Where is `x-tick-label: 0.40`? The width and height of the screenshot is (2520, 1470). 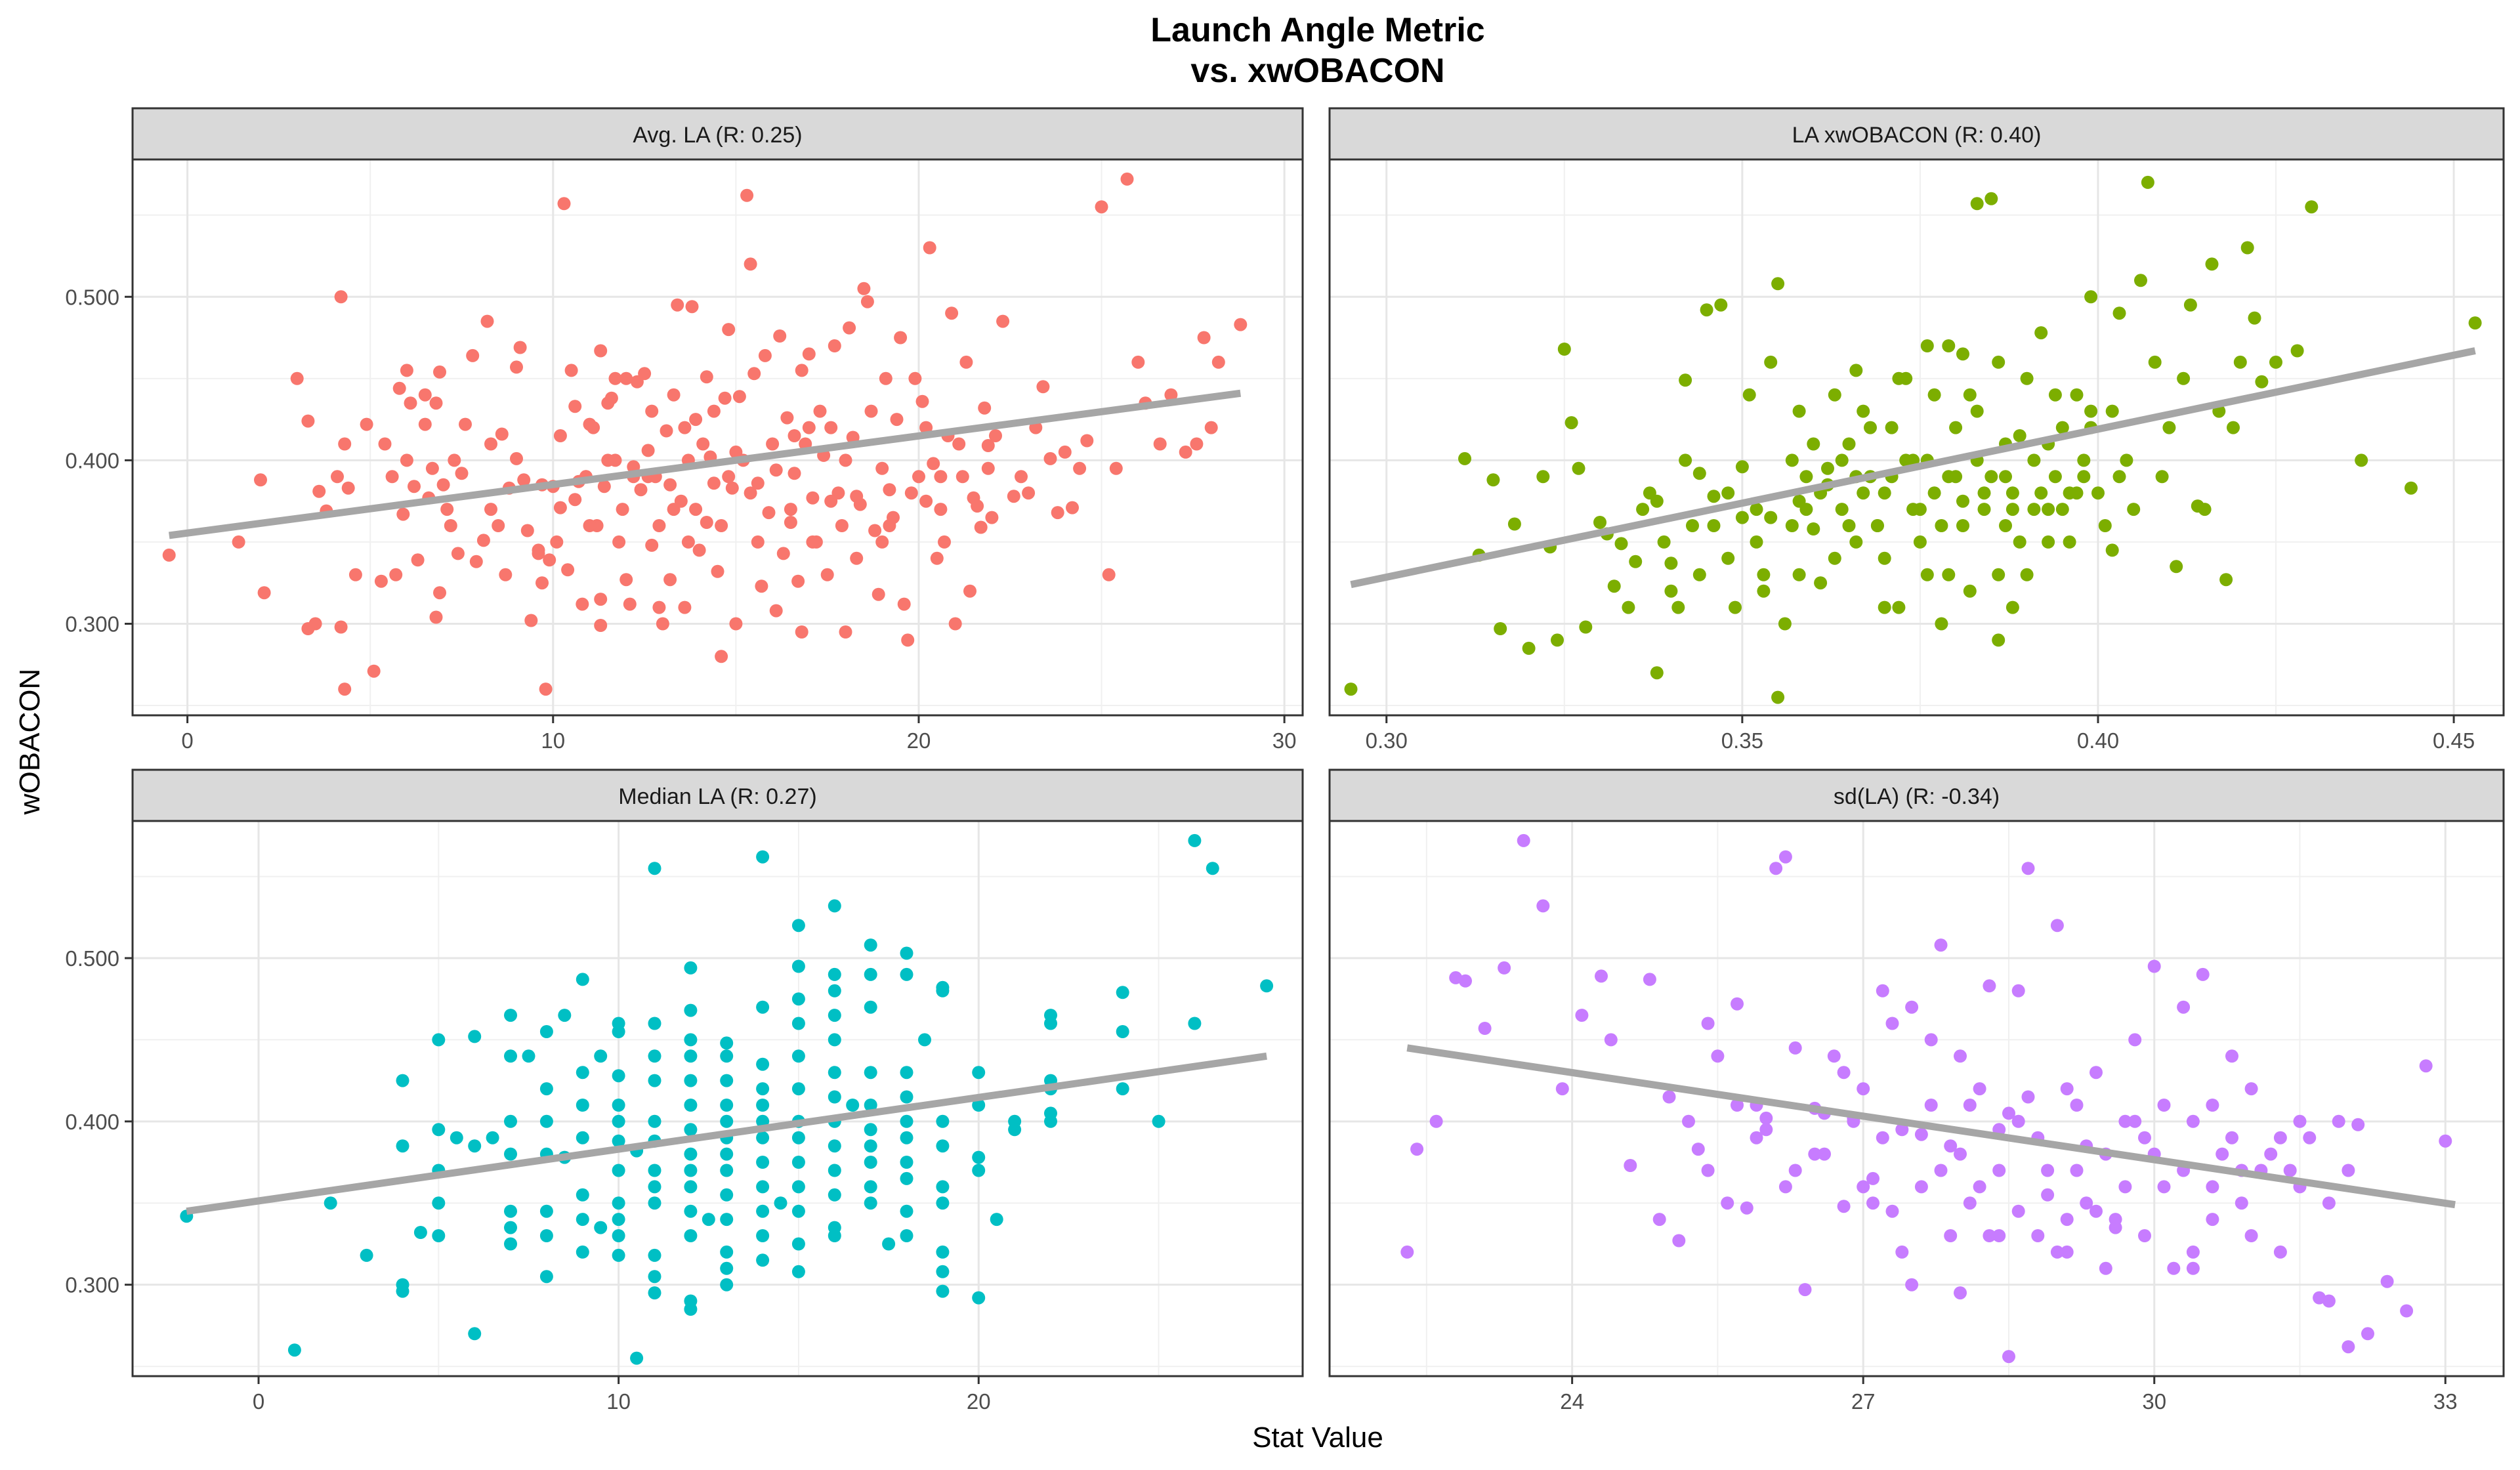
x-tick-label: 0.40 is located at coordinates (2098, 740).